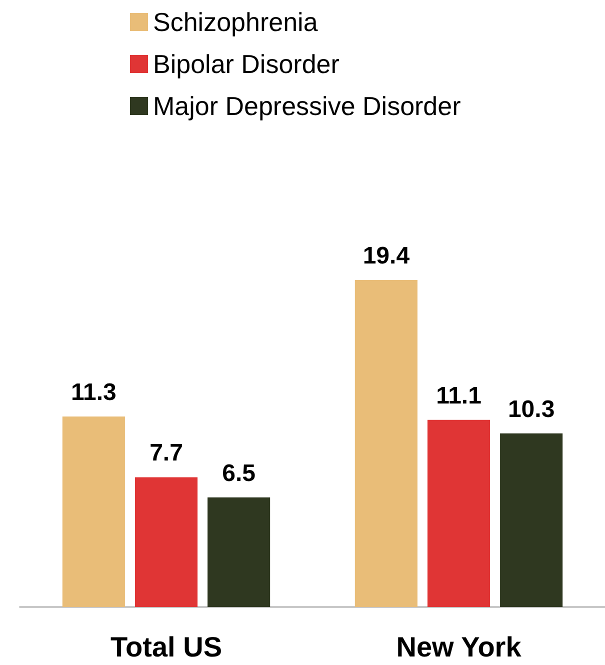 The width and height of the screenshot is (605, 665). I want to click on data-label: 6.5, so click(239, 473).